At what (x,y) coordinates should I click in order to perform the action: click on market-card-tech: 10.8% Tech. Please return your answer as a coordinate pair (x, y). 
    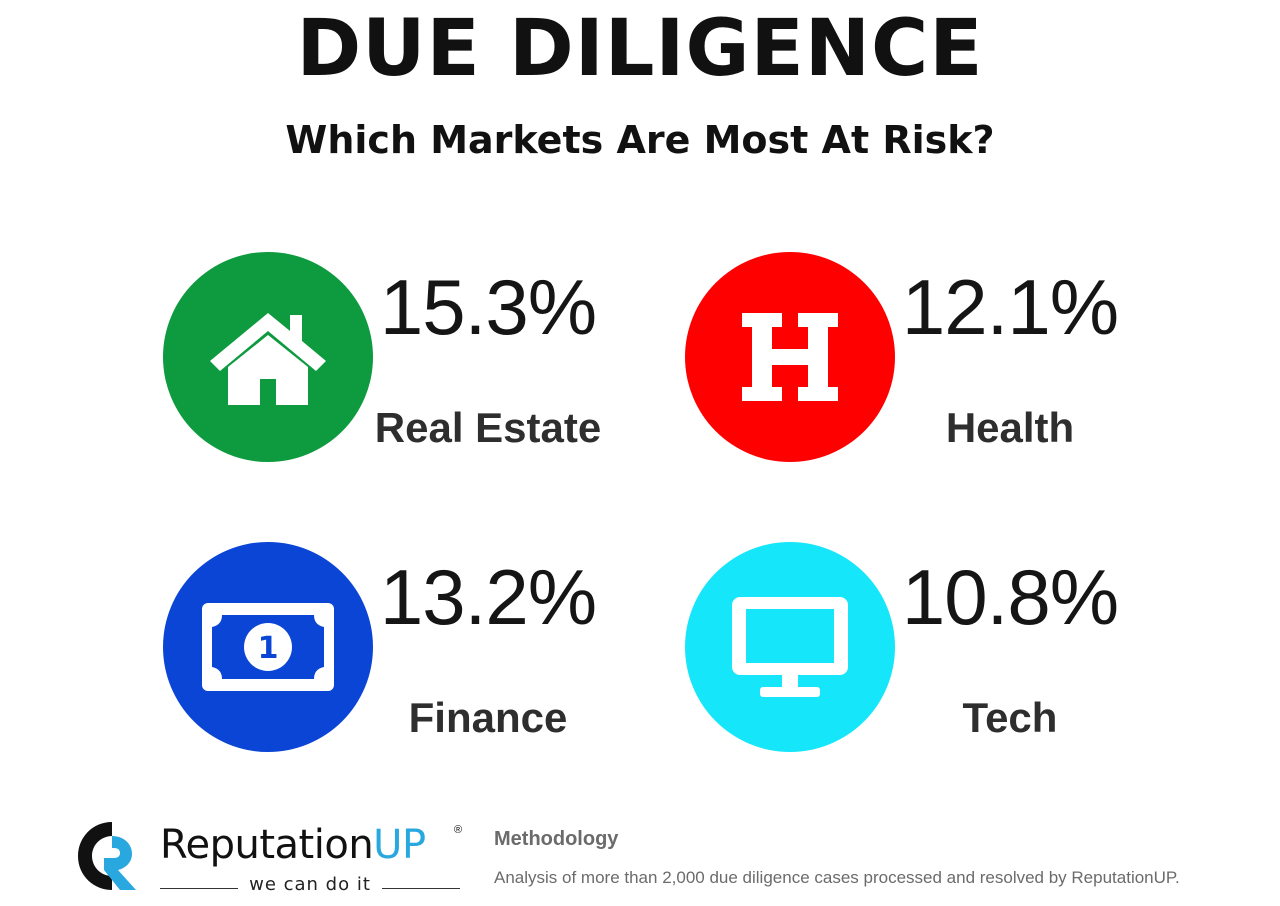
    Looking at the image, I should click on (925, 647).